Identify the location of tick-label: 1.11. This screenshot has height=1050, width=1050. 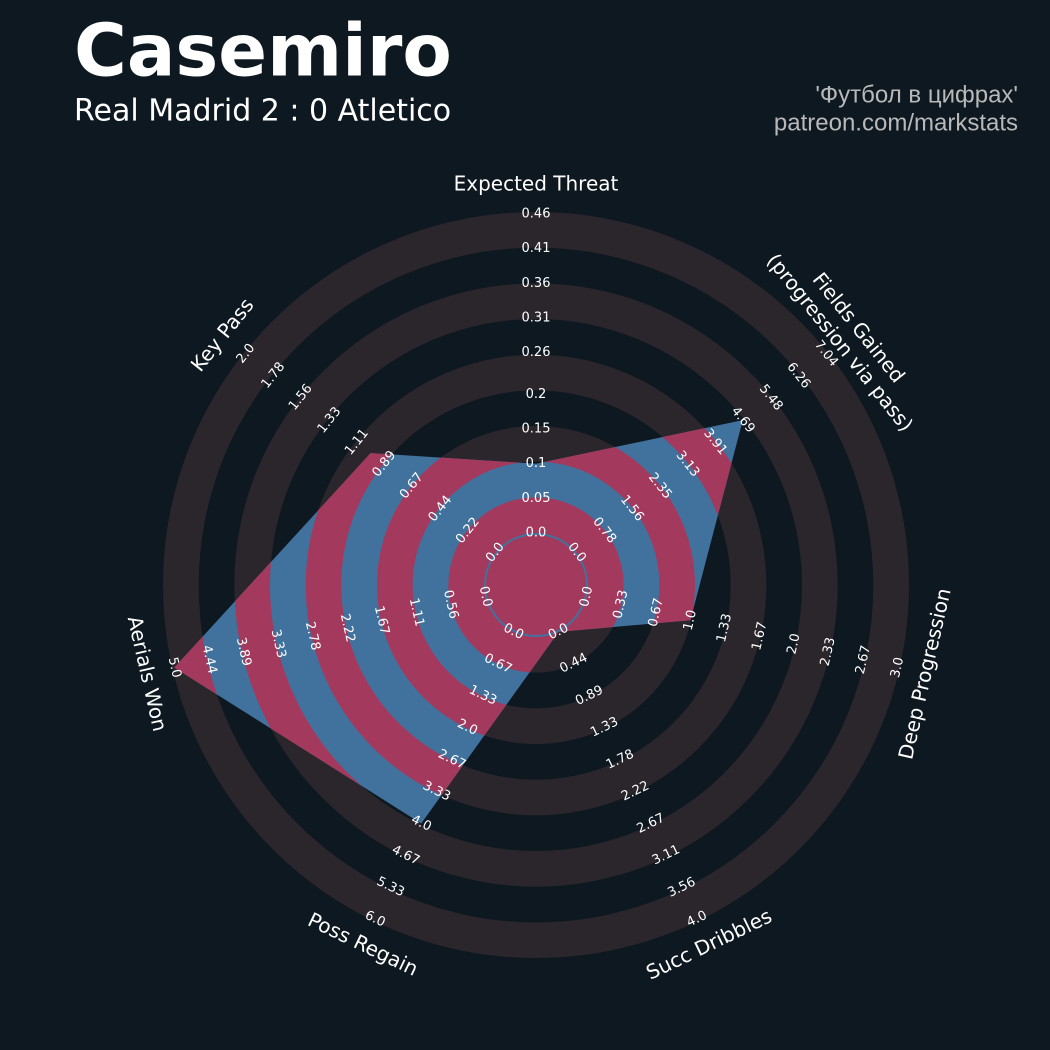
(416, 613).